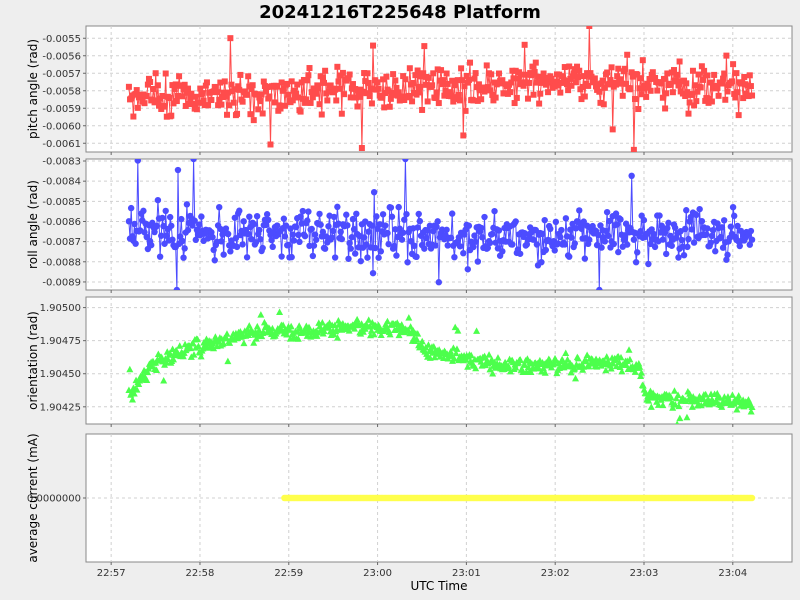 This screenshot has height=600, width=800. Describe the element at coordinates (61, 144) in the screenshot. I see `y-tick-label: -0.0061` at that location.